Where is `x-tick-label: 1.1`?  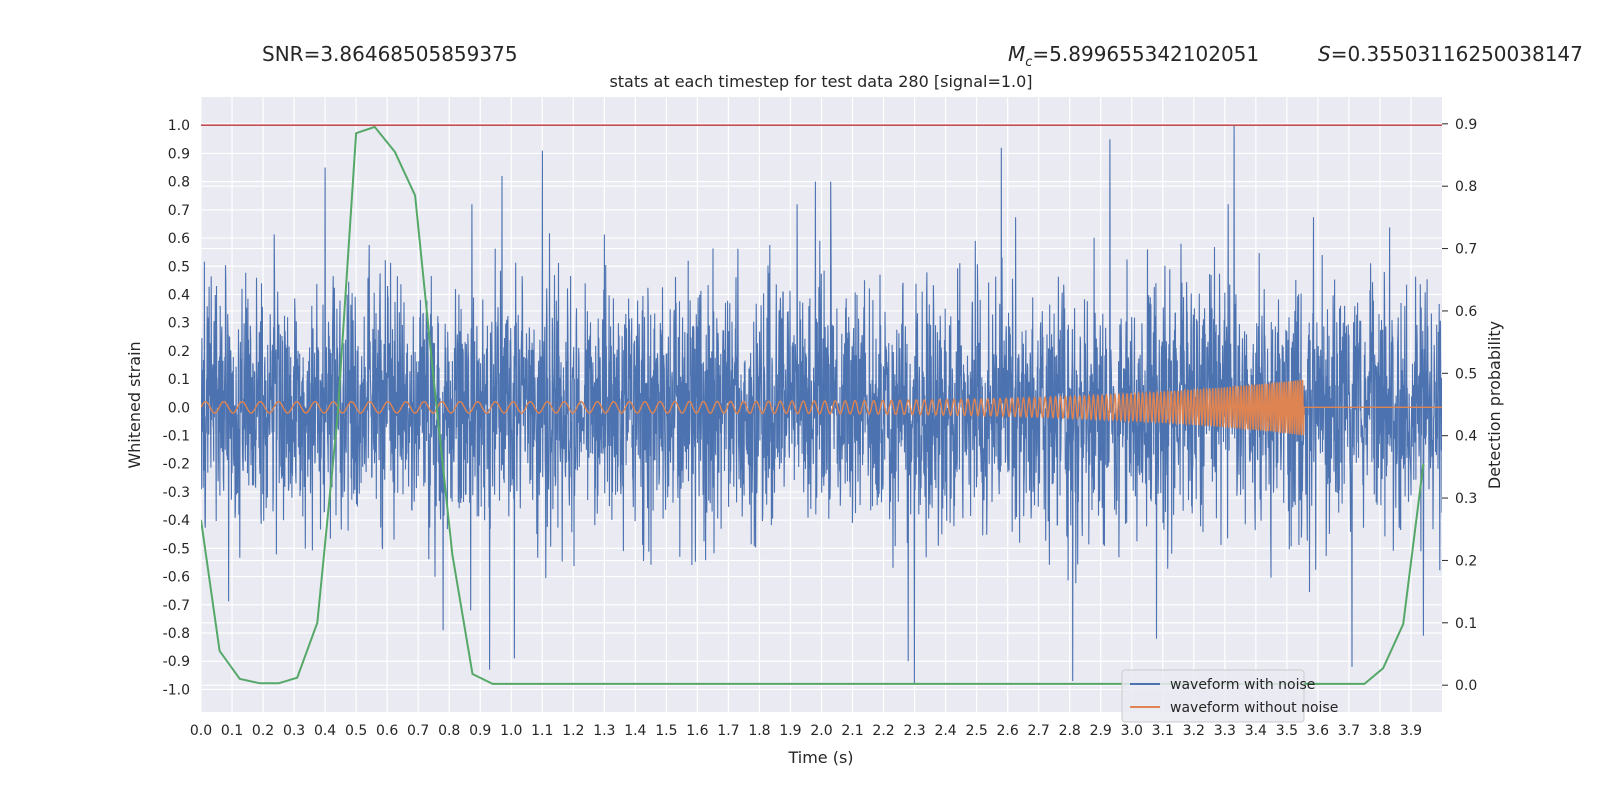 x-tick-label: 1.1 is located at coordinates (542, 731).